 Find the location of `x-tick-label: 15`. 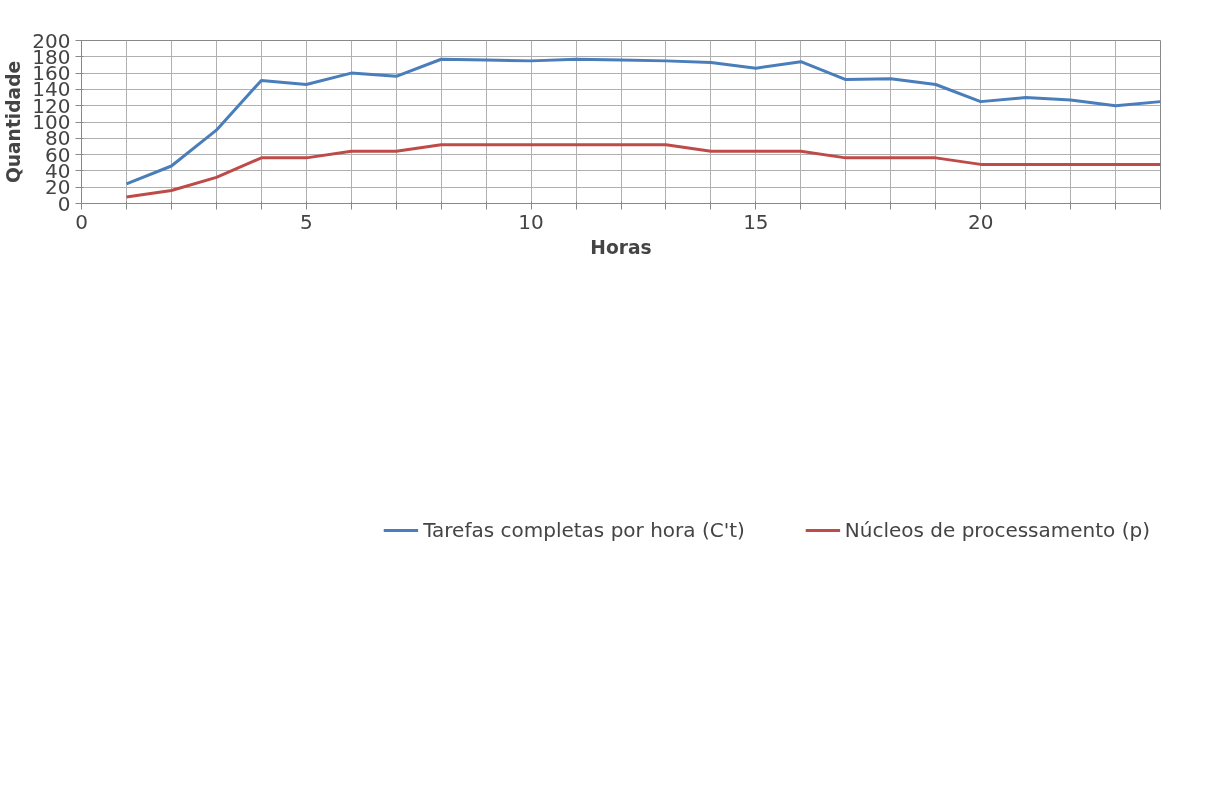

x-tick-label: 15 is located at coordinates (756, 221).